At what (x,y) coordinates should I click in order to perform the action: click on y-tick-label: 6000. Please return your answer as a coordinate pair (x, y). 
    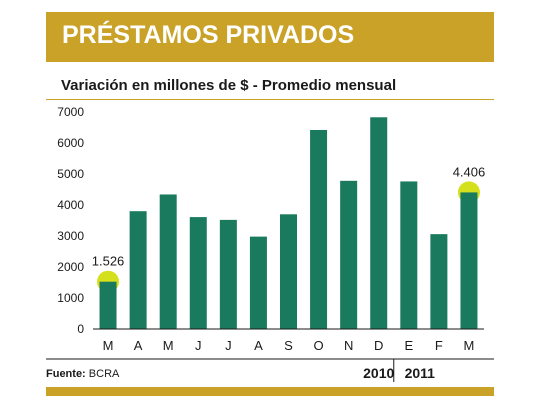
    Looking at the image, I should click on (70, 143).